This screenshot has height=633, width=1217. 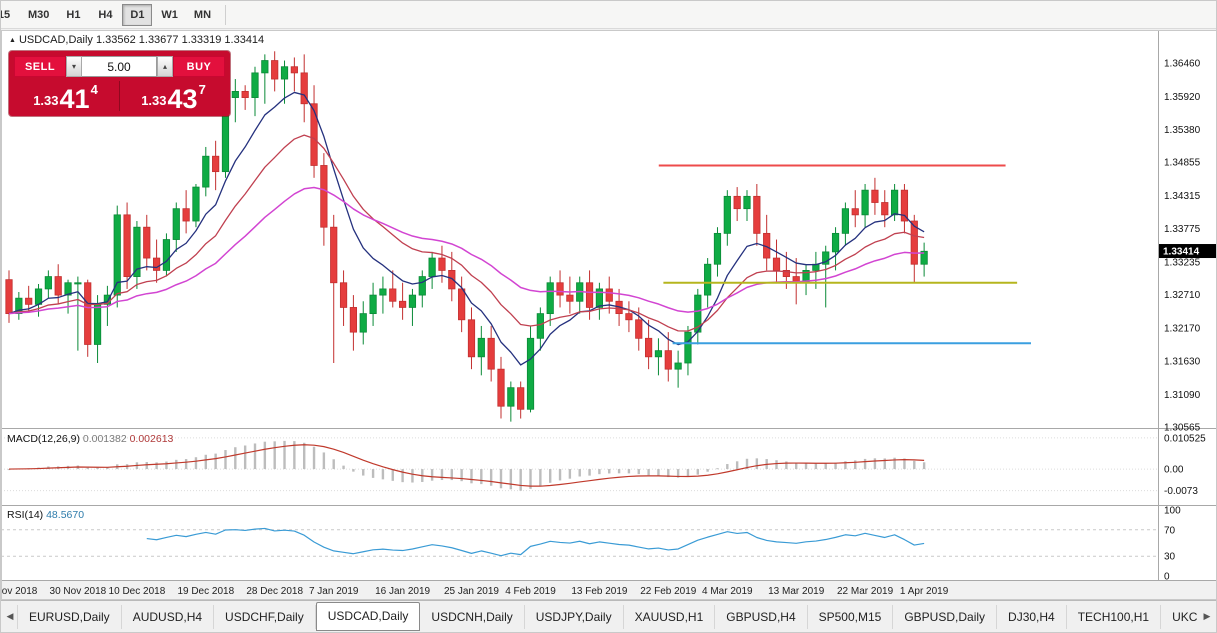 I want to click on svg-text: 1.34315, so click(x=1182, y=196).